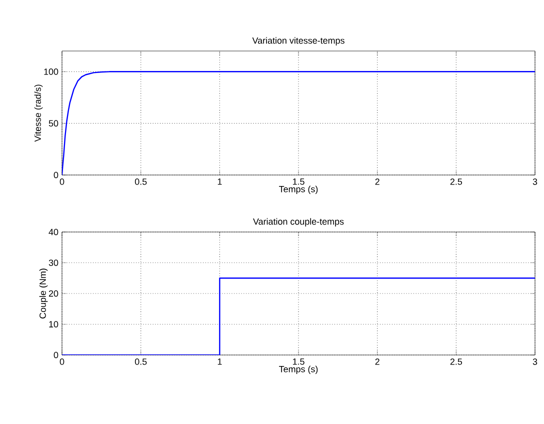  What do you see at coordinates (43, 293) in the screenshot?
I see `y-axis-title: Couple (Nm)` at bounding box center [43, 293].